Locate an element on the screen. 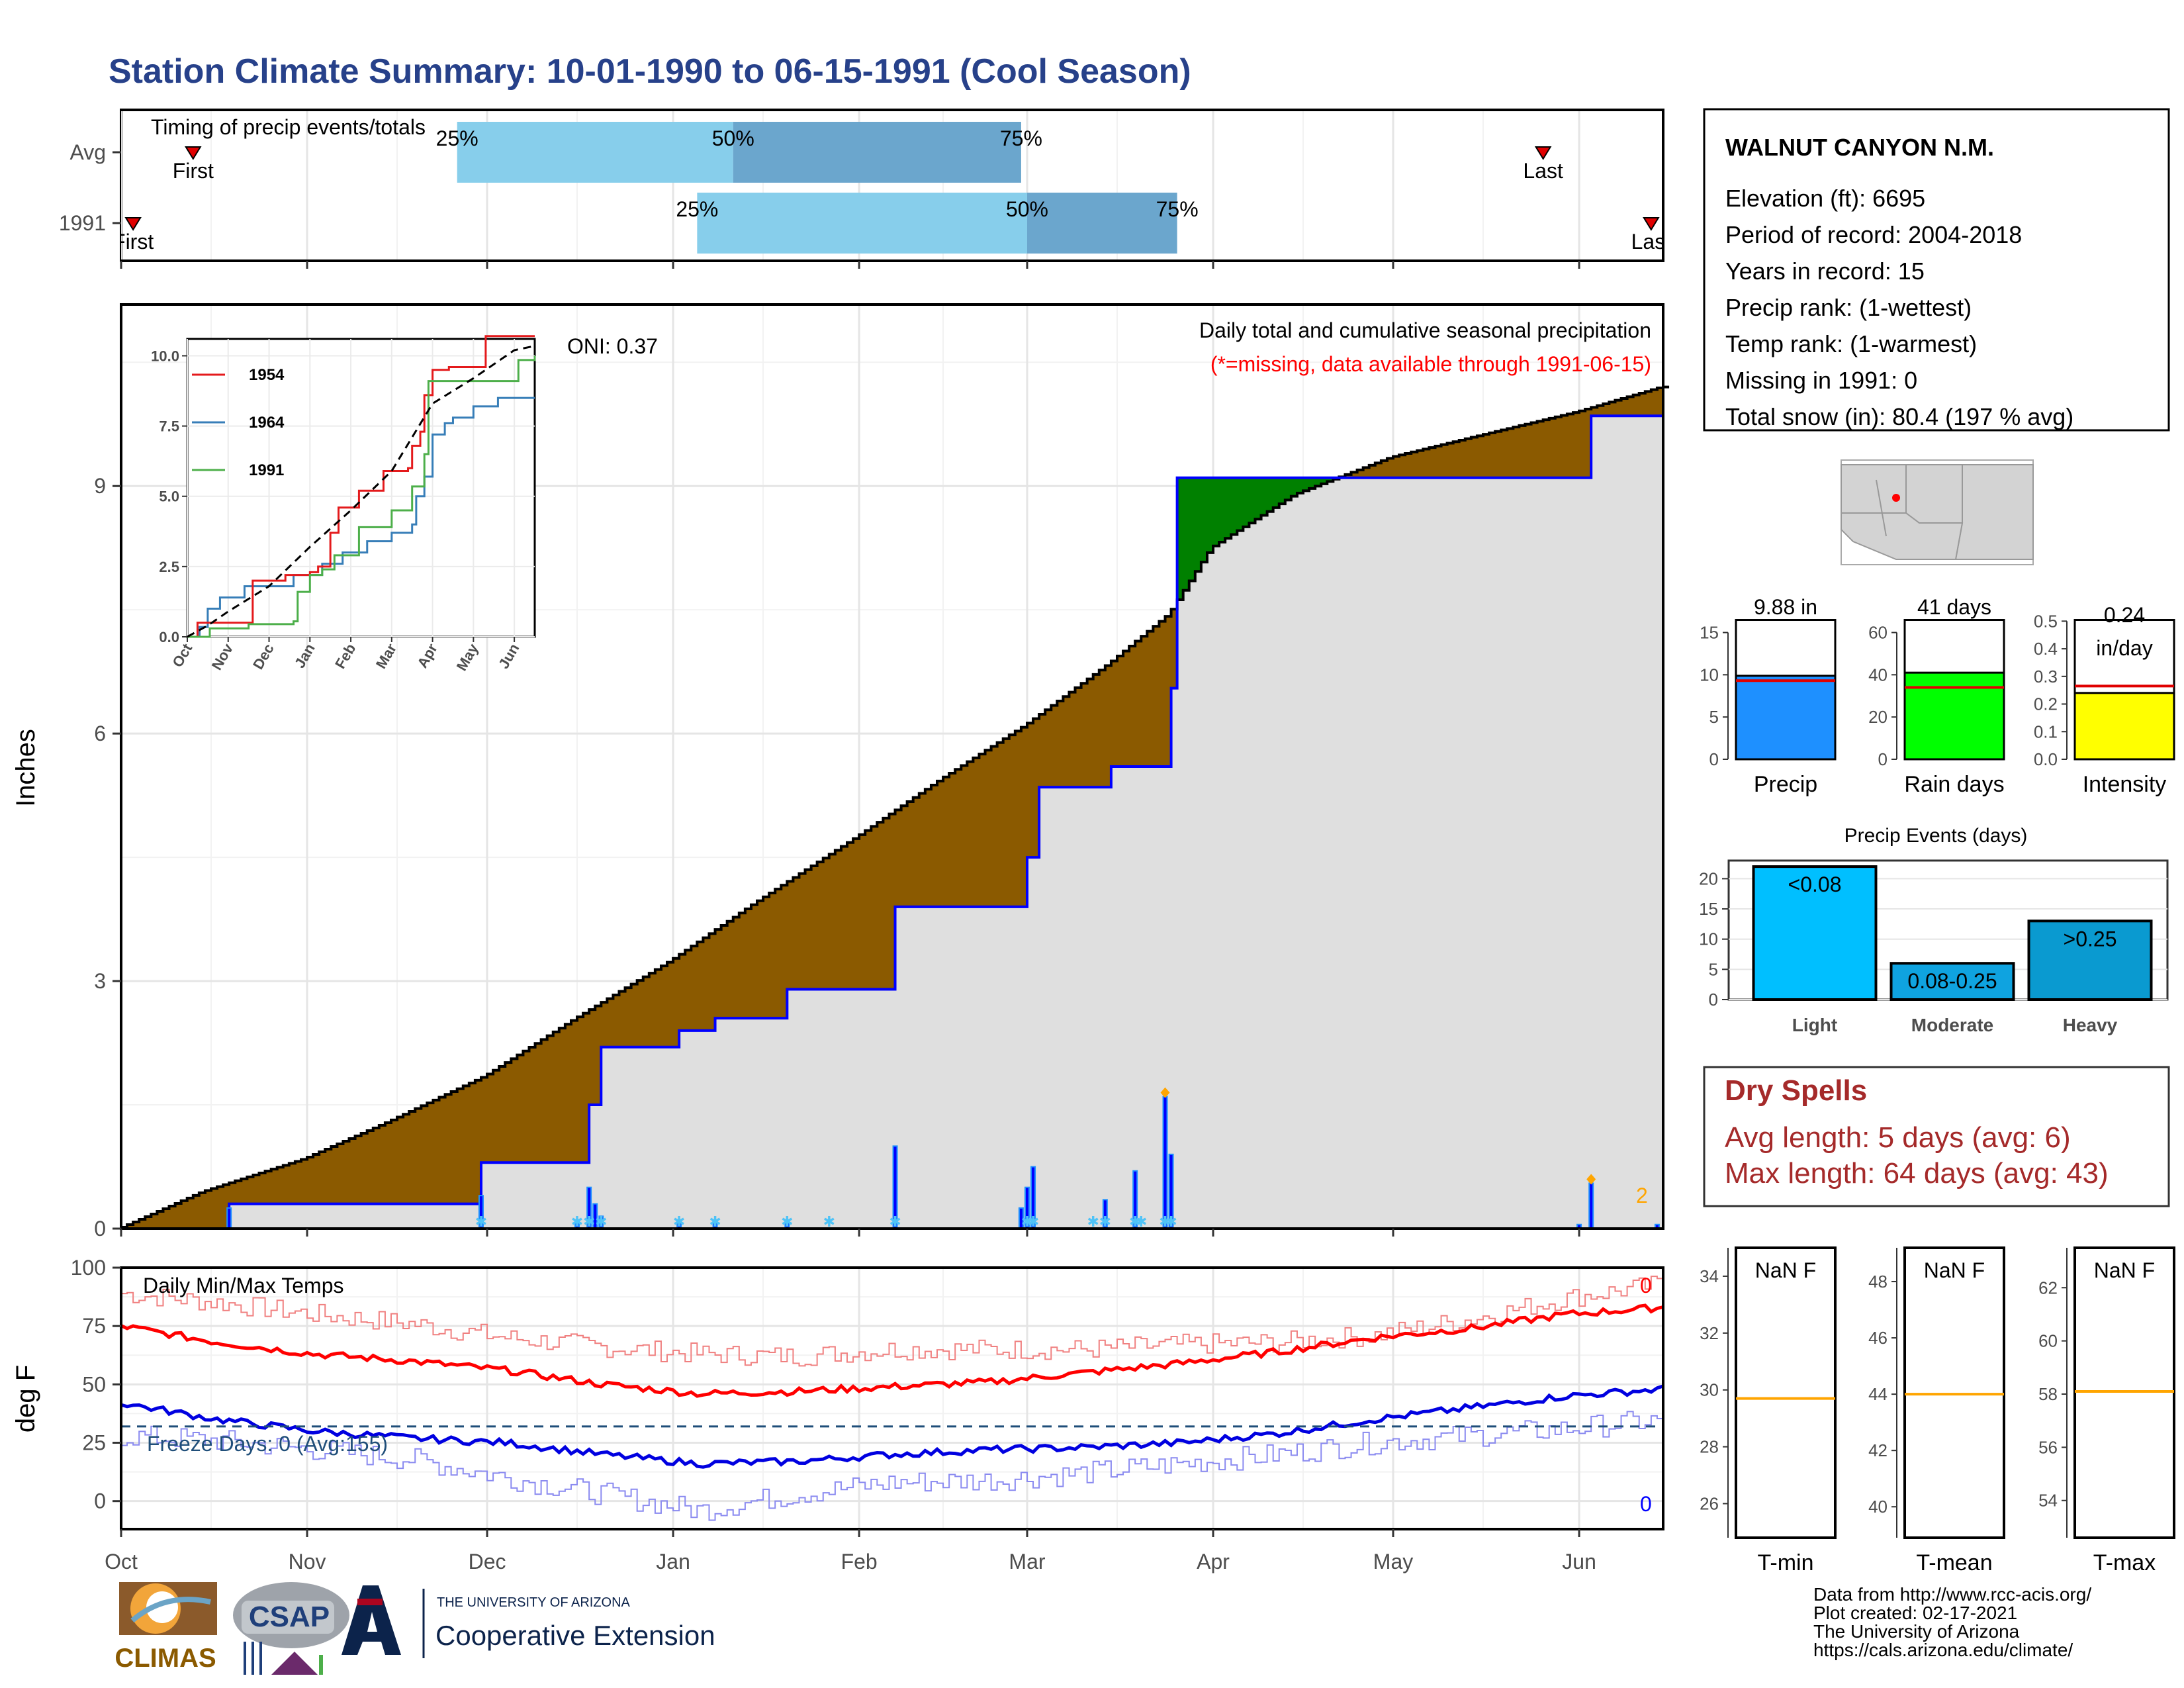 This screenshot has height=1688, width=2184. temp-box-y-tick-label: 42 is located at coordinates (1878, 1450).